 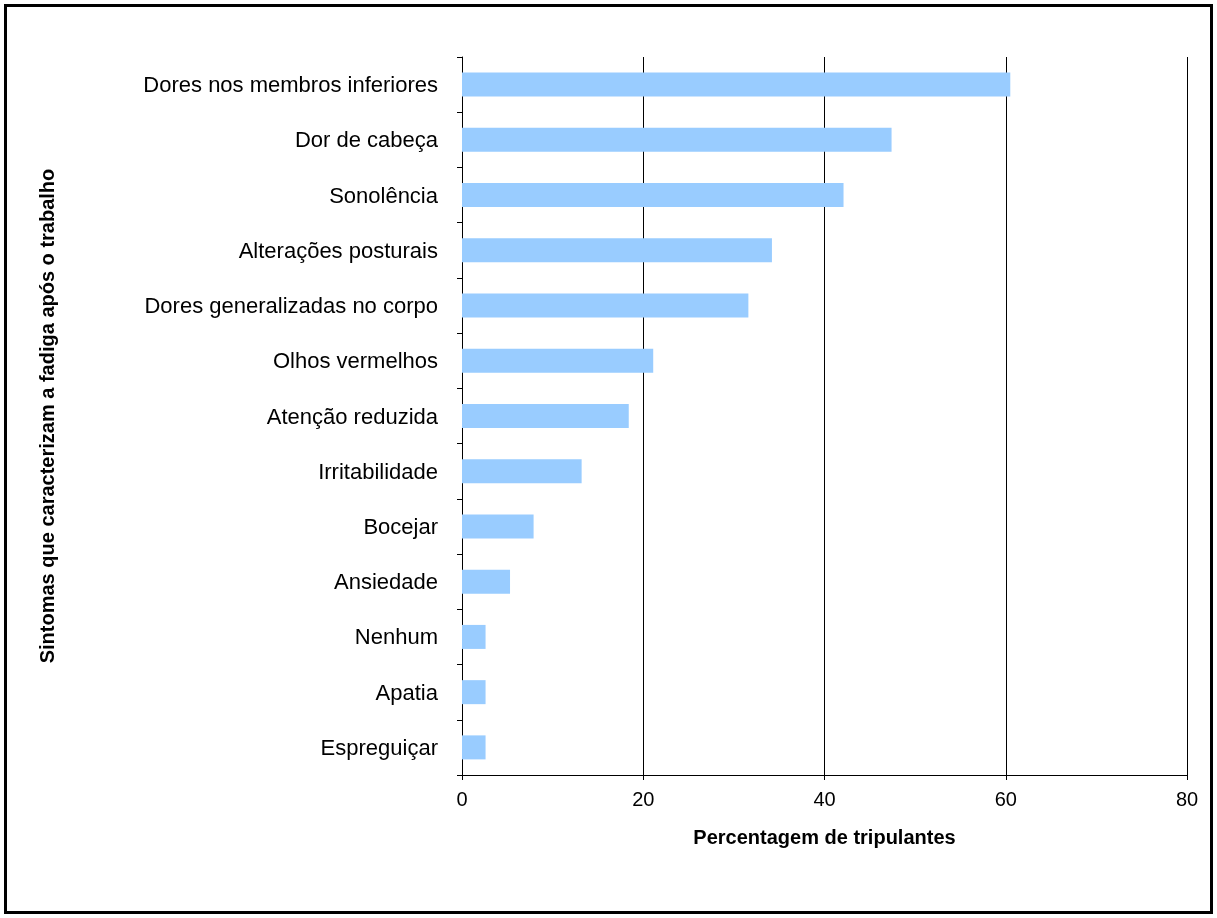 What do you see at coordinates (396, 637) in the screenshot?
I see `y-tick-label: Nenhum` at bounding box center [396, 637].